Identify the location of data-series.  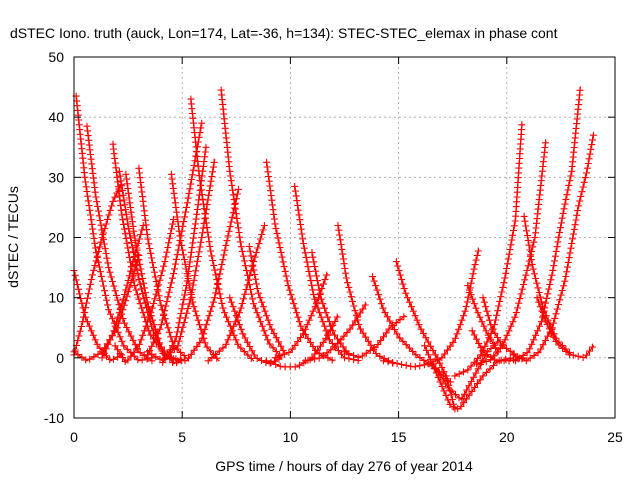
(326, 273).